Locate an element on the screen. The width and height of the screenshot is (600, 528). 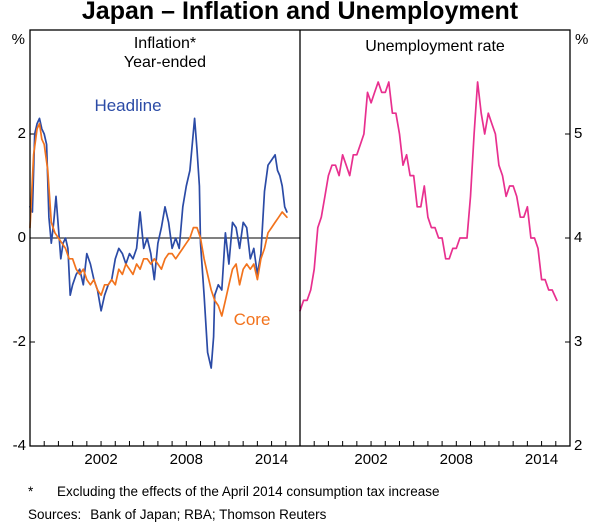
core-series-label: Core is located at coordinates (252, 319).